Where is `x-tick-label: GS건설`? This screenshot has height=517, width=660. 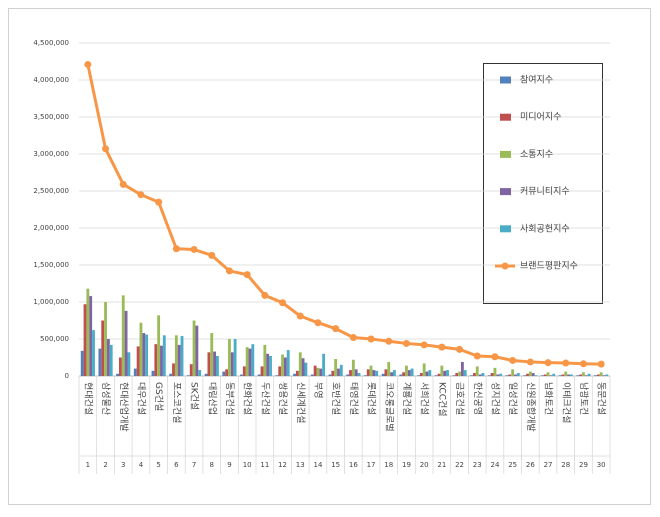 x-tick-label: GS건설 is located at coordinates (158, 396).